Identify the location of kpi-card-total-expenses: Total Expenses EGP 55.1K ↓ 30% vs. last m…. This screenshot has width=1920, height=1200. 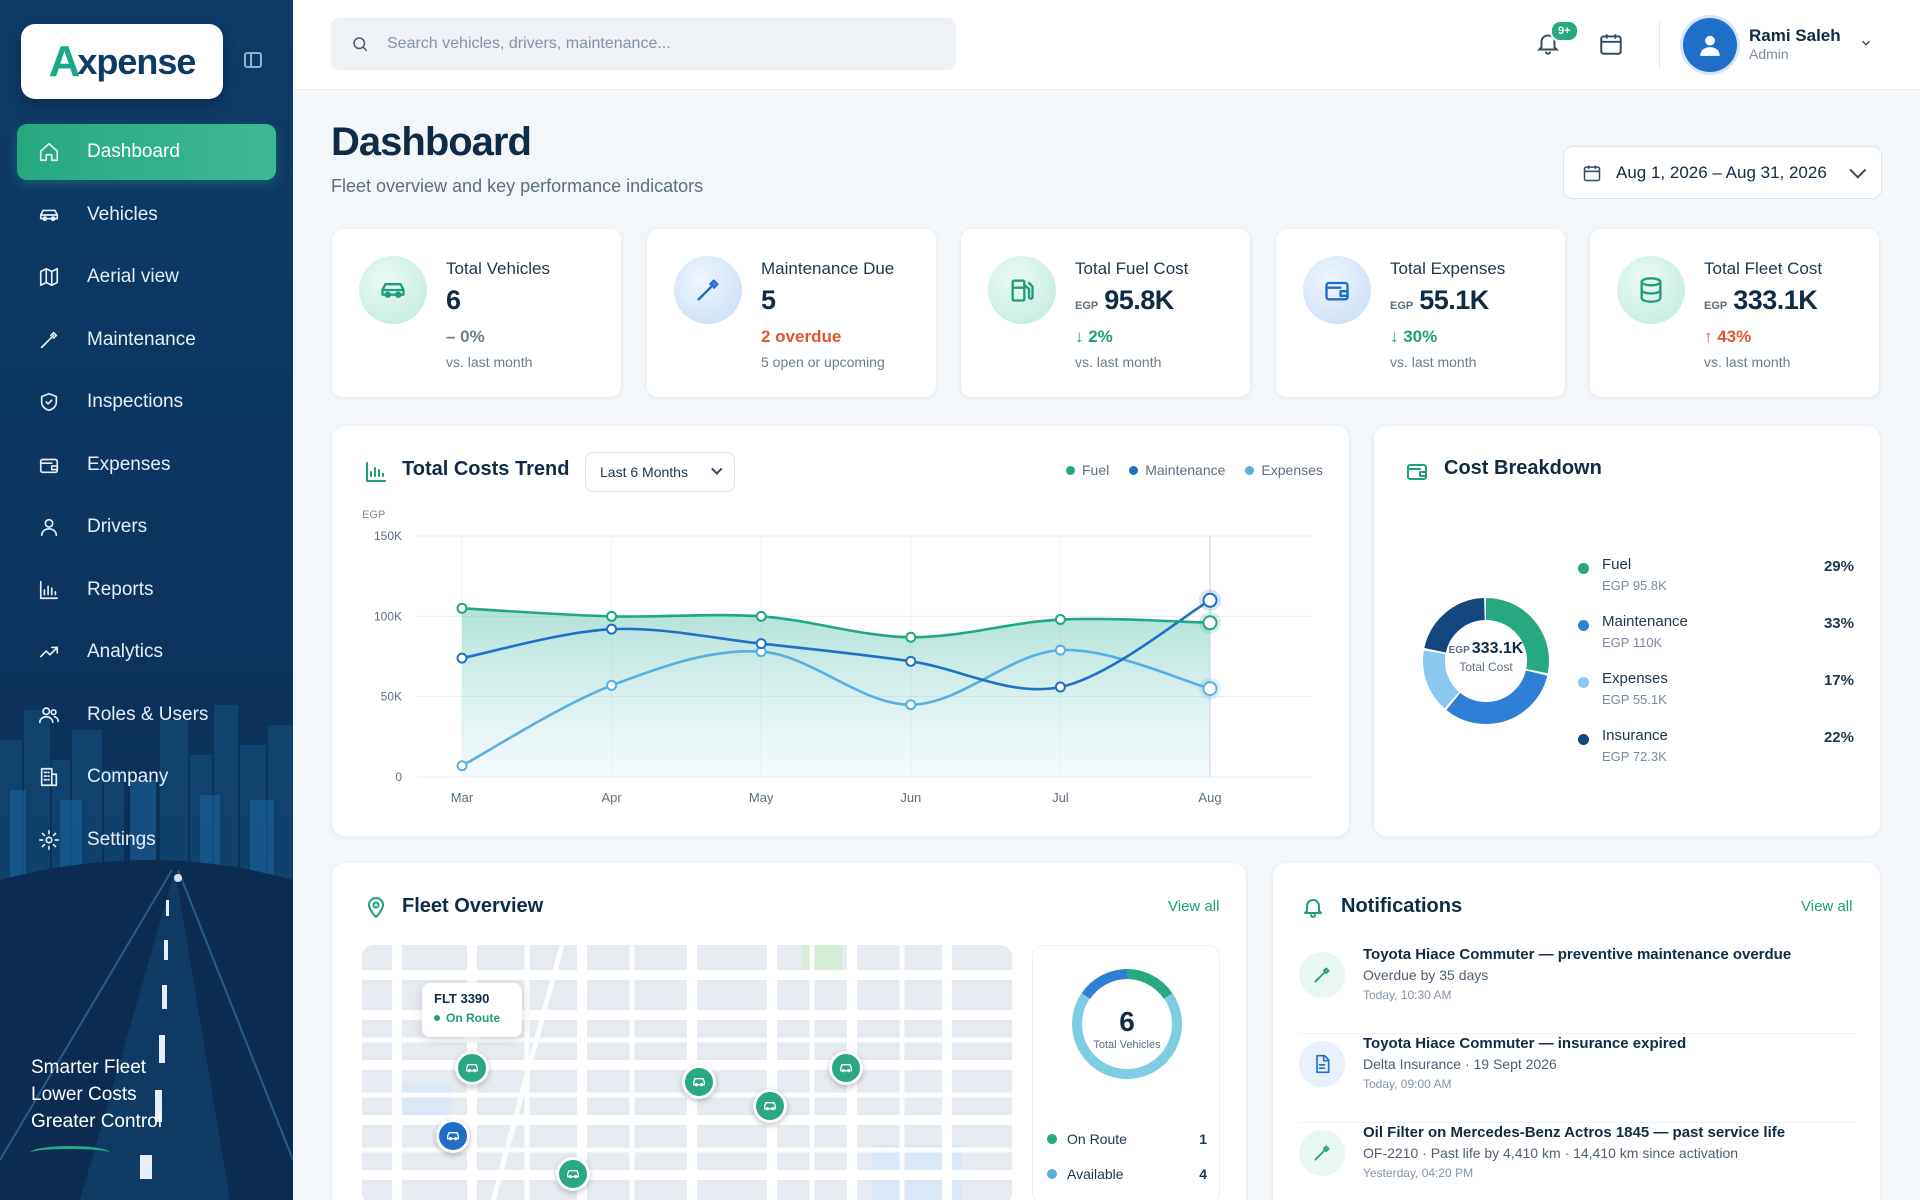
(1420, 313).